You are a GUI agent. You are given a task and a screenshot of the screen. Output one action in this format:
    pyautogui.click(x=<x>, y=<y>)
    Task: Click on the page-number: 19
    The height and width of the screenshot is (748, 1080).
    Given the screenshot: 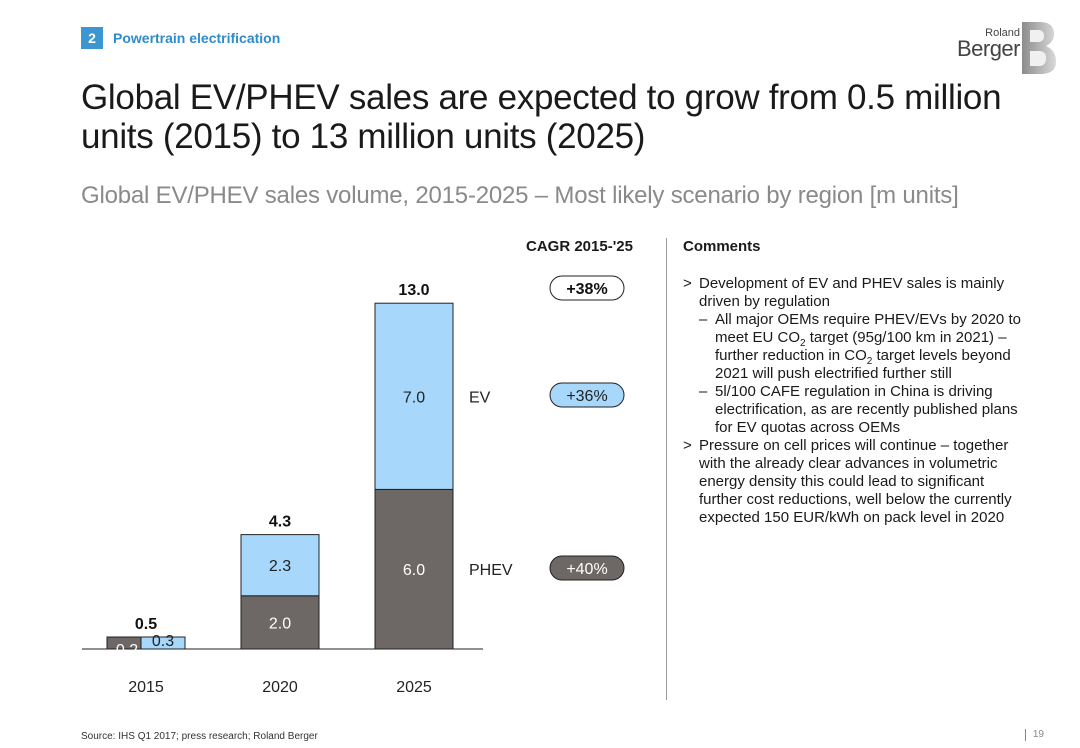 What is the action you would take?
    pyautogui.click(x=1038, y=734)
    